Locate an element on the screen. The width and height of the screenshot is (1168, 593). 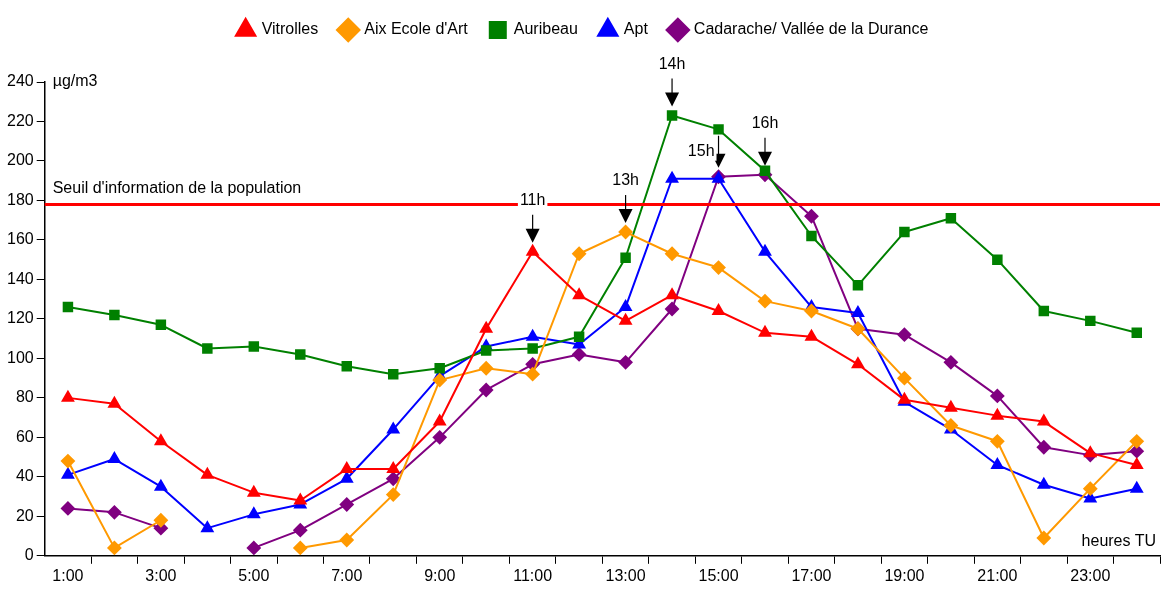
annotation: 13h is located at coordinates (625, 180).